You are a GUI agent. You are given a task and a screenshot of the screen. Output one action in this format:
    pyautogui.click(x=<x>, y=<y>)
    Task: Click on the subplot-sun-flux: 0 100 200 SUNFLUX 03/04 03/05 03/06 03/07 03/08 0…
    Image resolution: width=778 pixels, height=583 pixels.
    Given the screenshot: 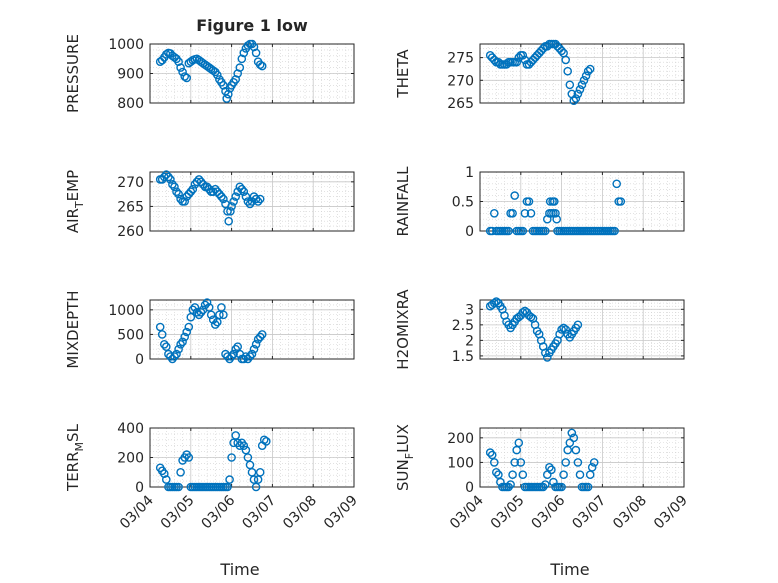 What is the action you would take?
    pyautogui.click(x=542, y=501)
    